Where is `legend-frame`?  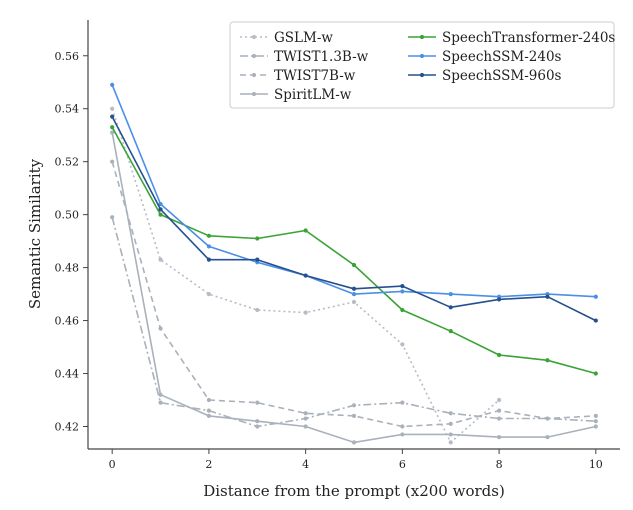 legend-frame is located at coordinates (422, 65).